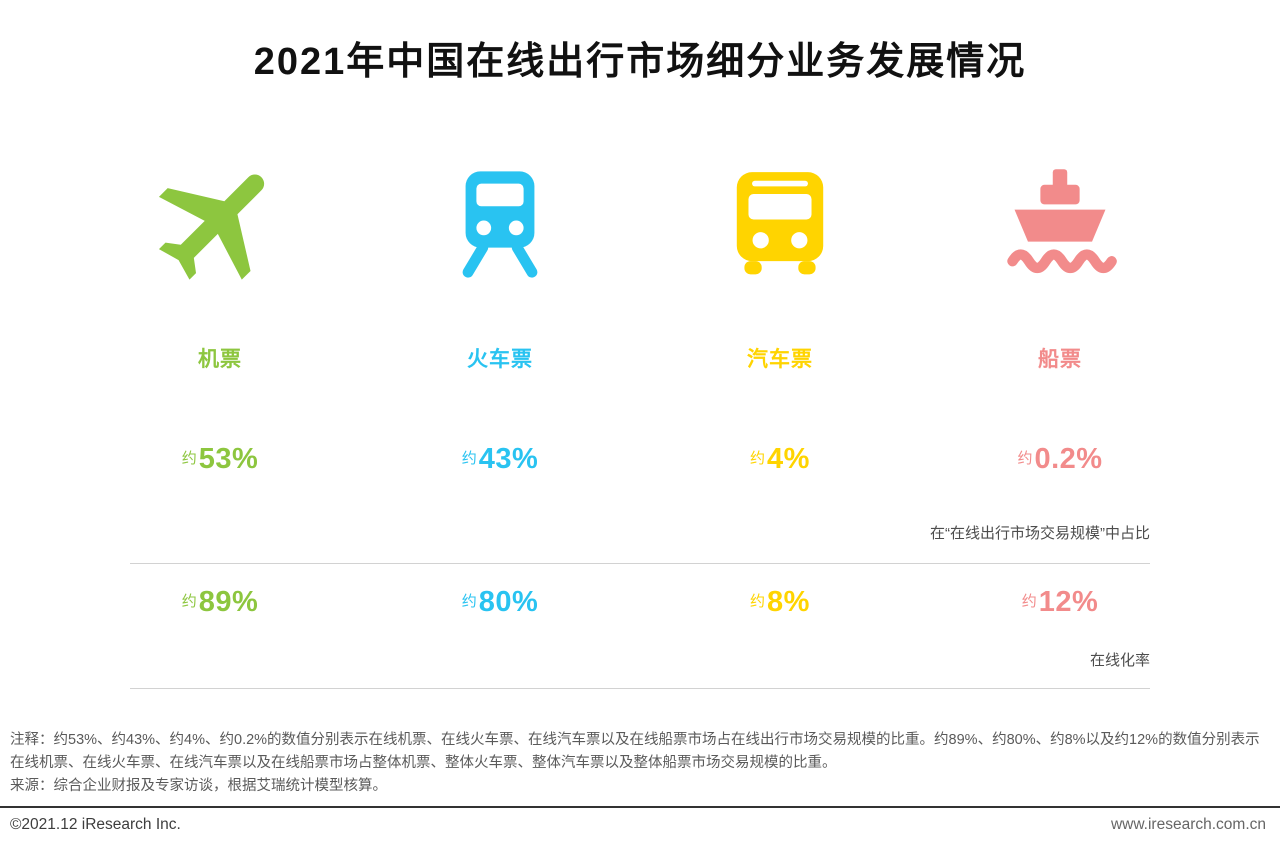 The width and height of the screenshot is (1280, 844). I want to click on website-url: www.iresearch.com.cn, so click(1188, 824).